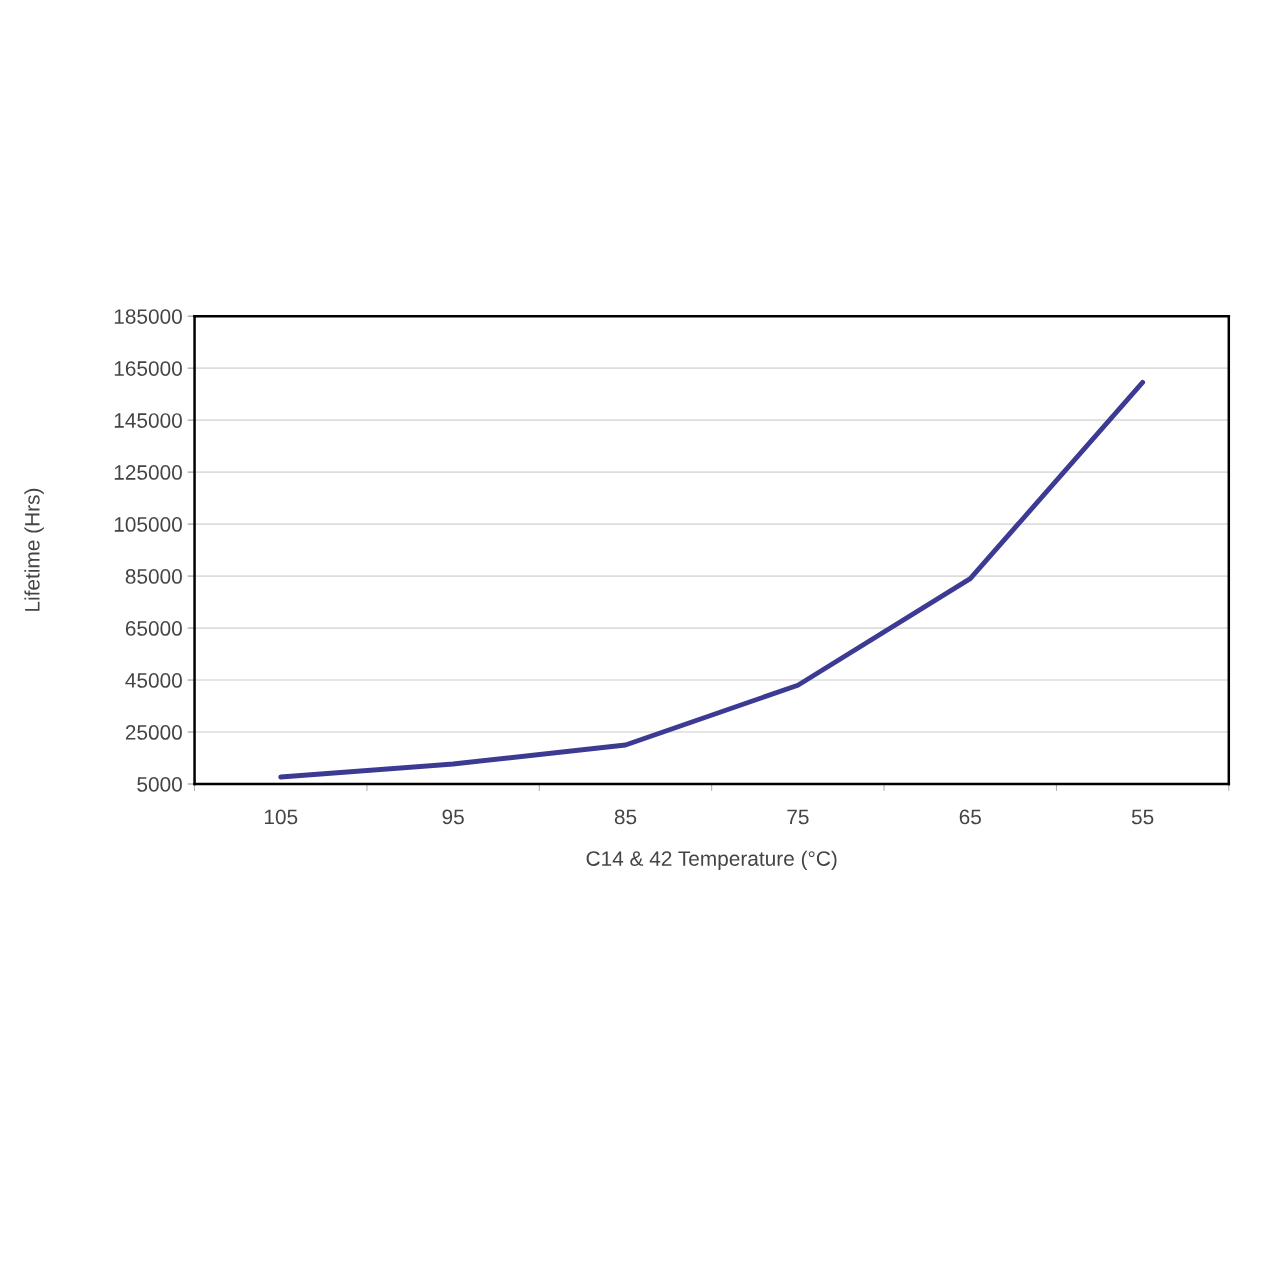 This screenshot has height=1280, width=1280. I want to click on x-tick-label: 85, so click(625, 817).